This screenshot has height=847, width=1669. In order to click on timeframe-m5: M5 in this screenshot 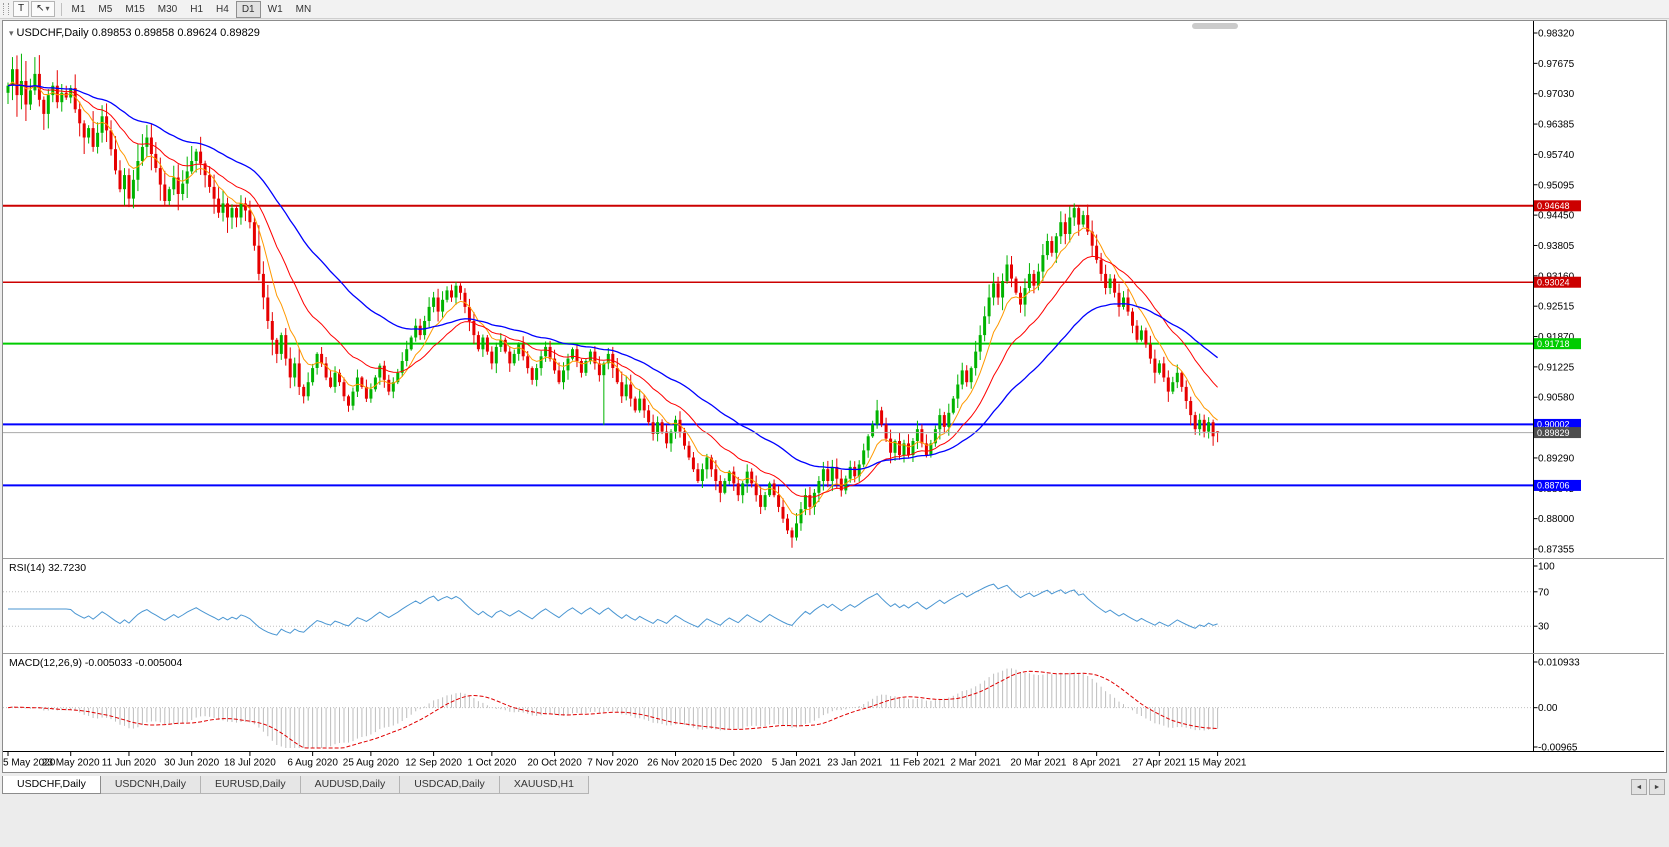, I will do `click(105, 9)`.